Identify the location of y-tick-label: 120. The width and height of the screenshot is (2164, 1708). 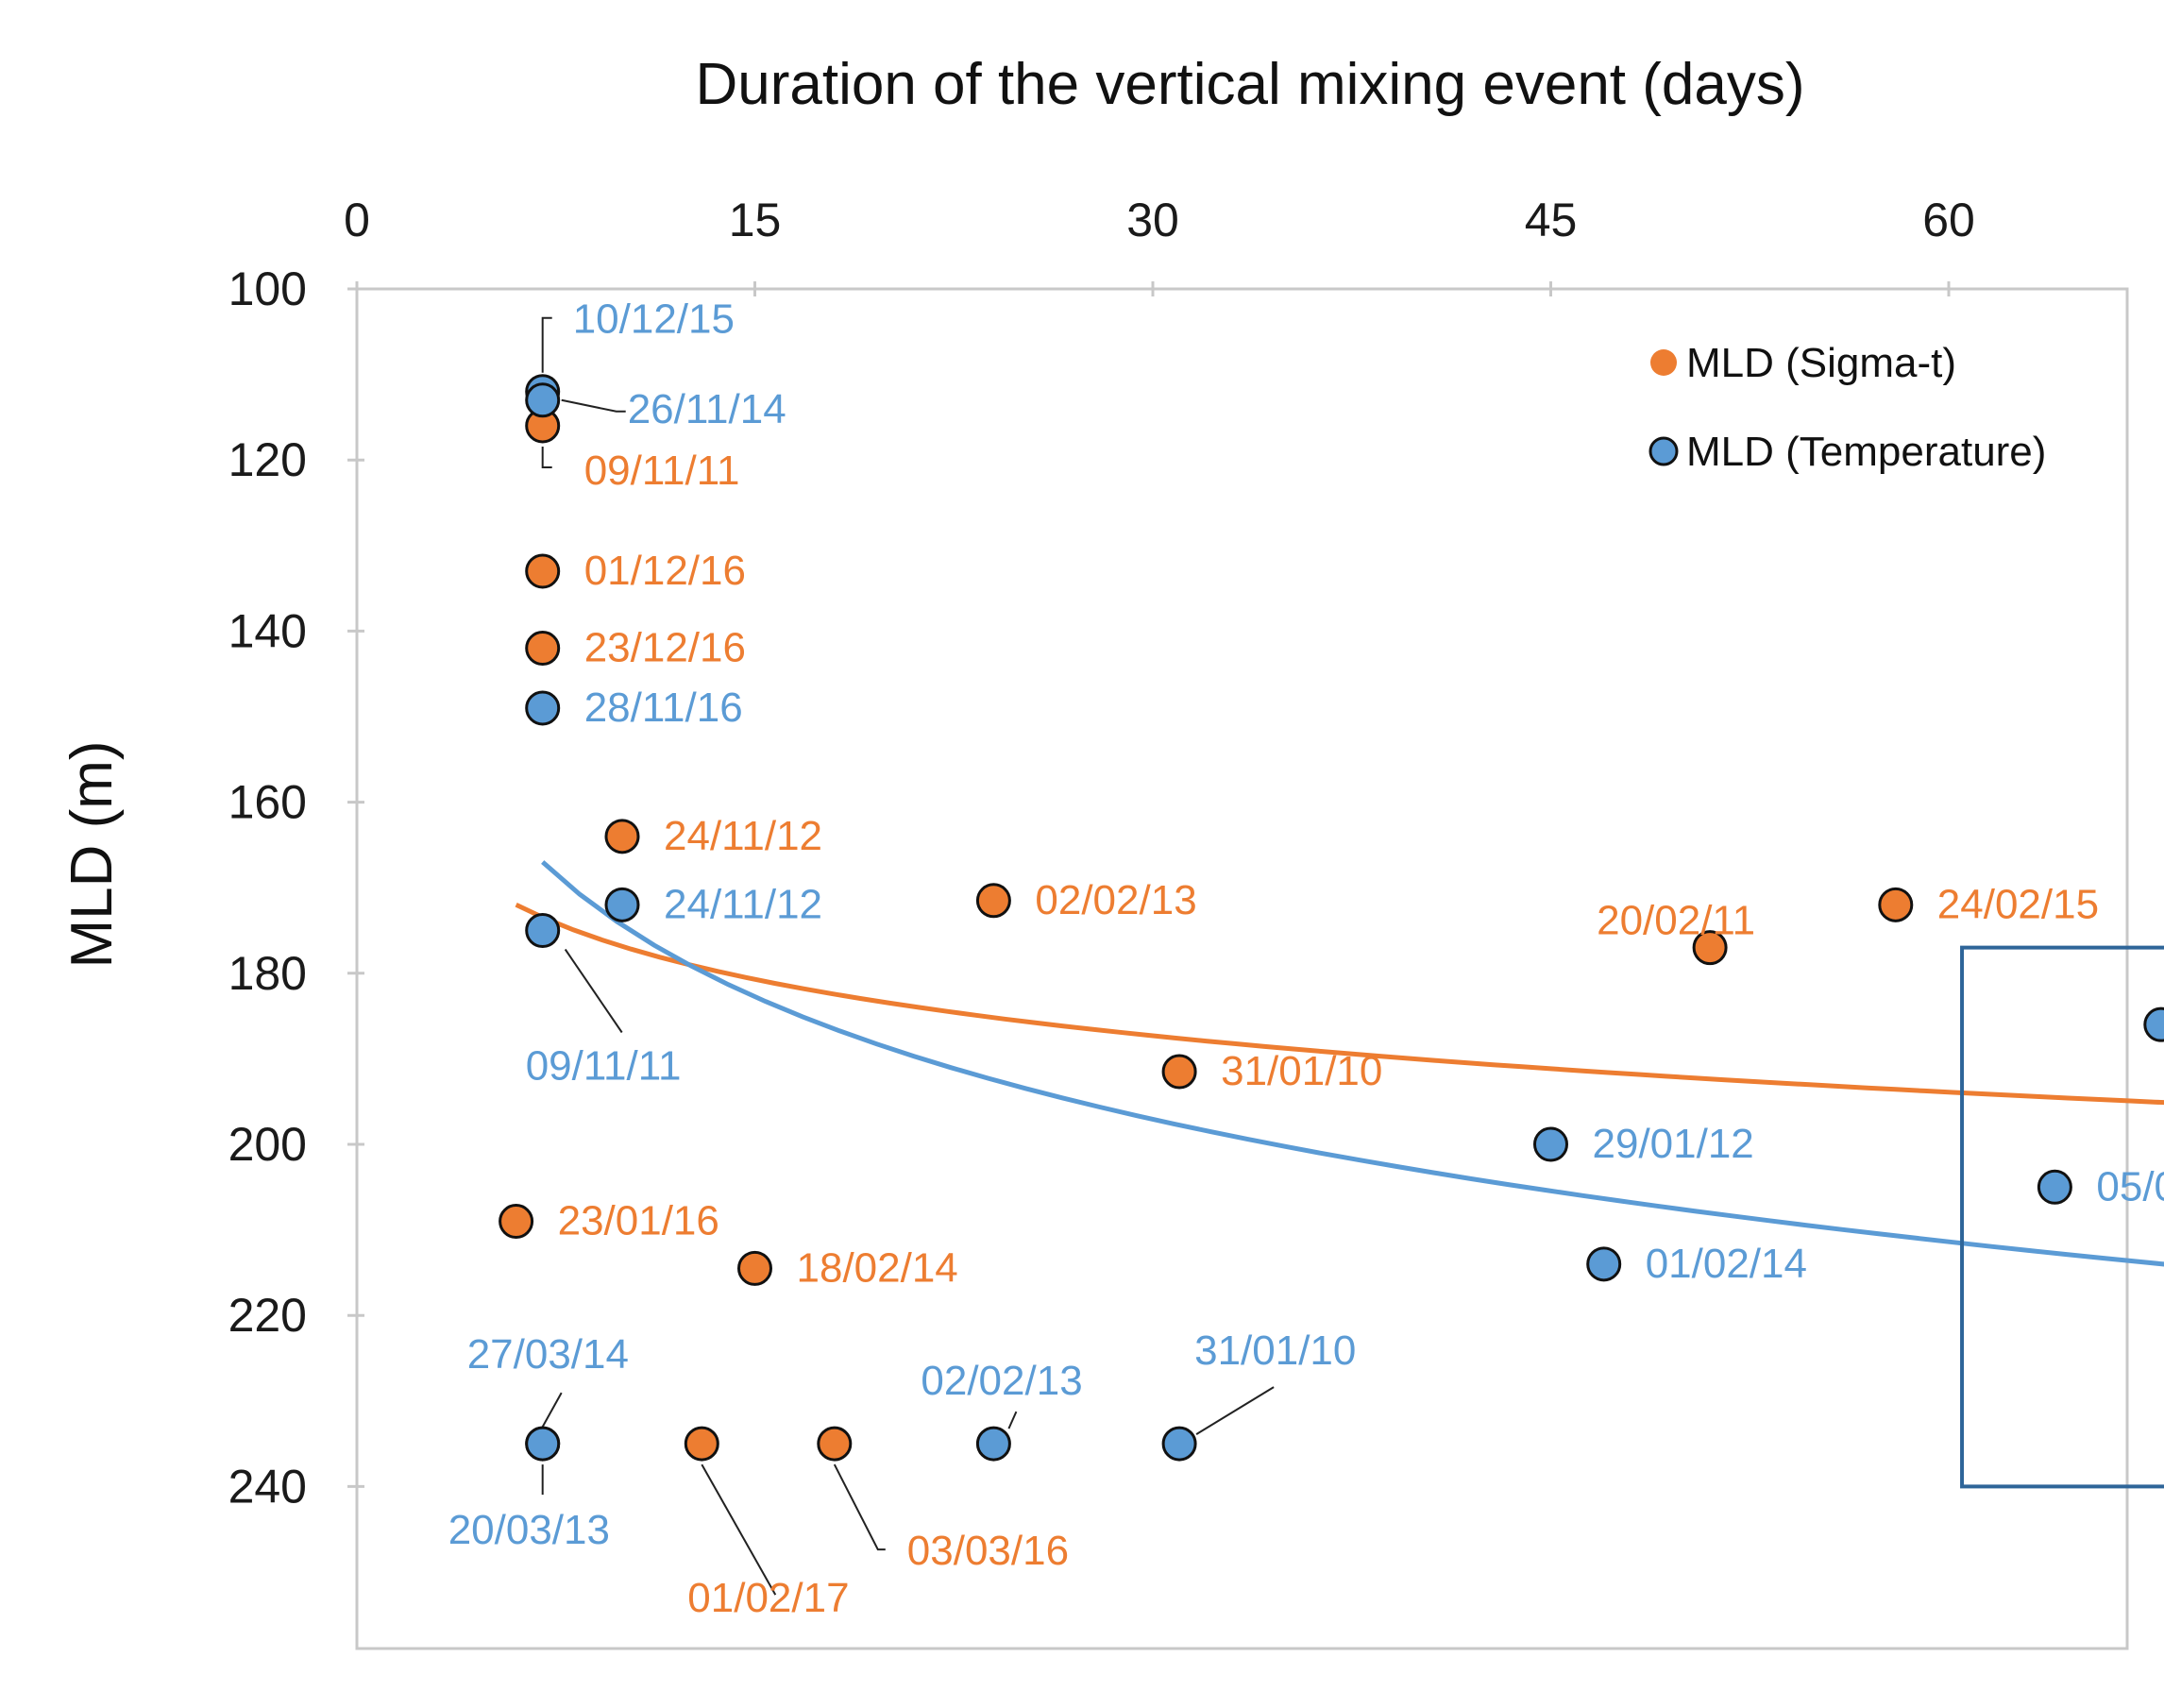
(268, 459).